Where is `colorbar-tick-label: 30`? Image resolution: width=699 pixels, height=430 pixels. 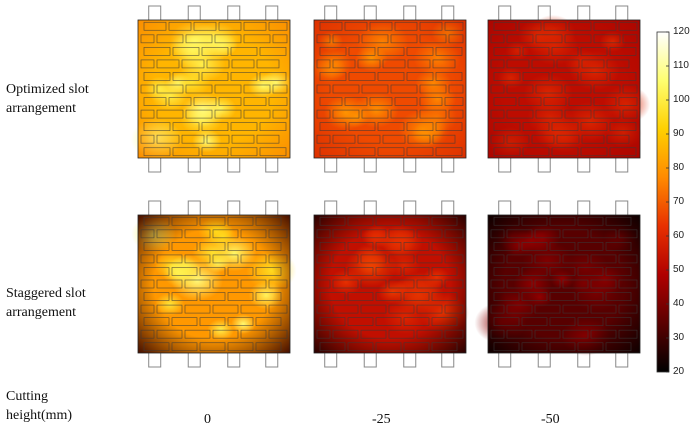
colorbar-tick-label: 30 is located at coordinates (679, 337).